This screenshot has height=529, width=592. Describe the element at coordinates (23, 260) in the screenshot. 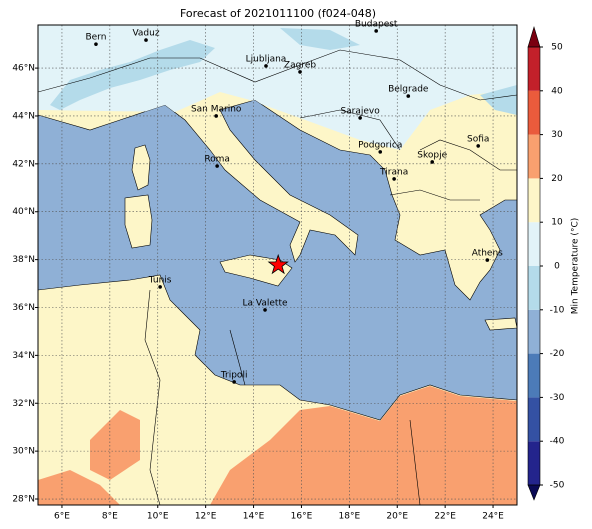

I see `lat-tick-label: 38°N` at that location.